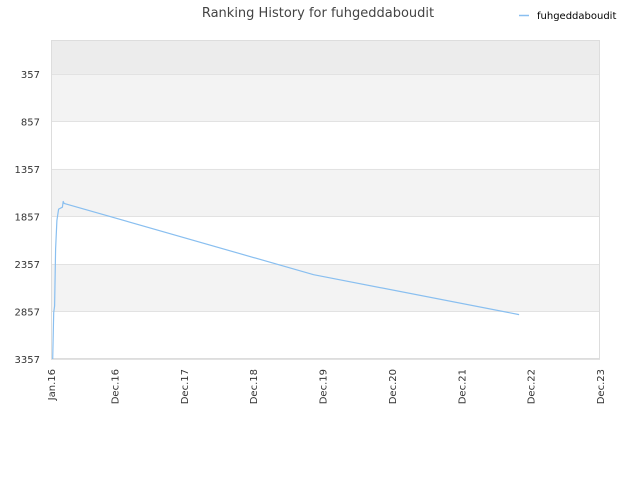  What do you see at coordinates (27, 312) in the screenshot?
I see `y-tick-label: 2857` at bounding box center [27, 312].